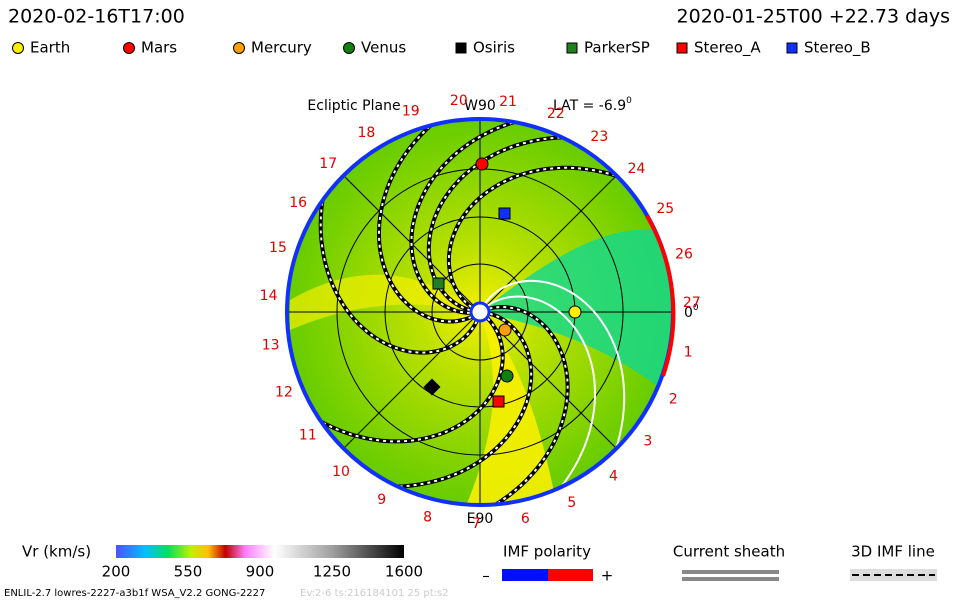  What do you see at coordinates (438, 283) in the screenshot?
I see `parker` at bounding box center [438, 283].